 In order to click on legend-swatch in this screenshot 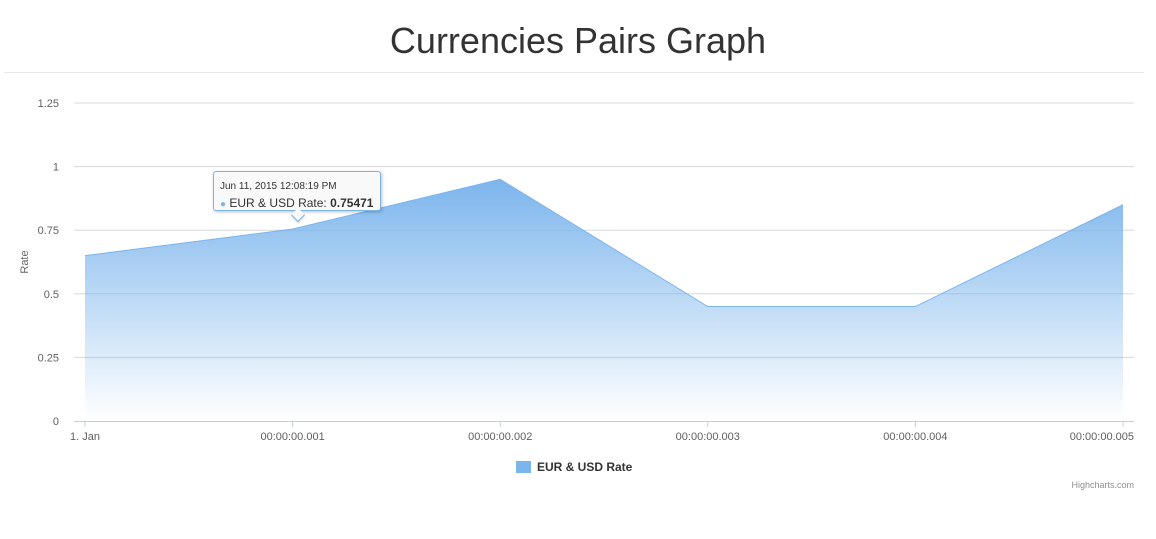, I will do `click(523, 467)`.